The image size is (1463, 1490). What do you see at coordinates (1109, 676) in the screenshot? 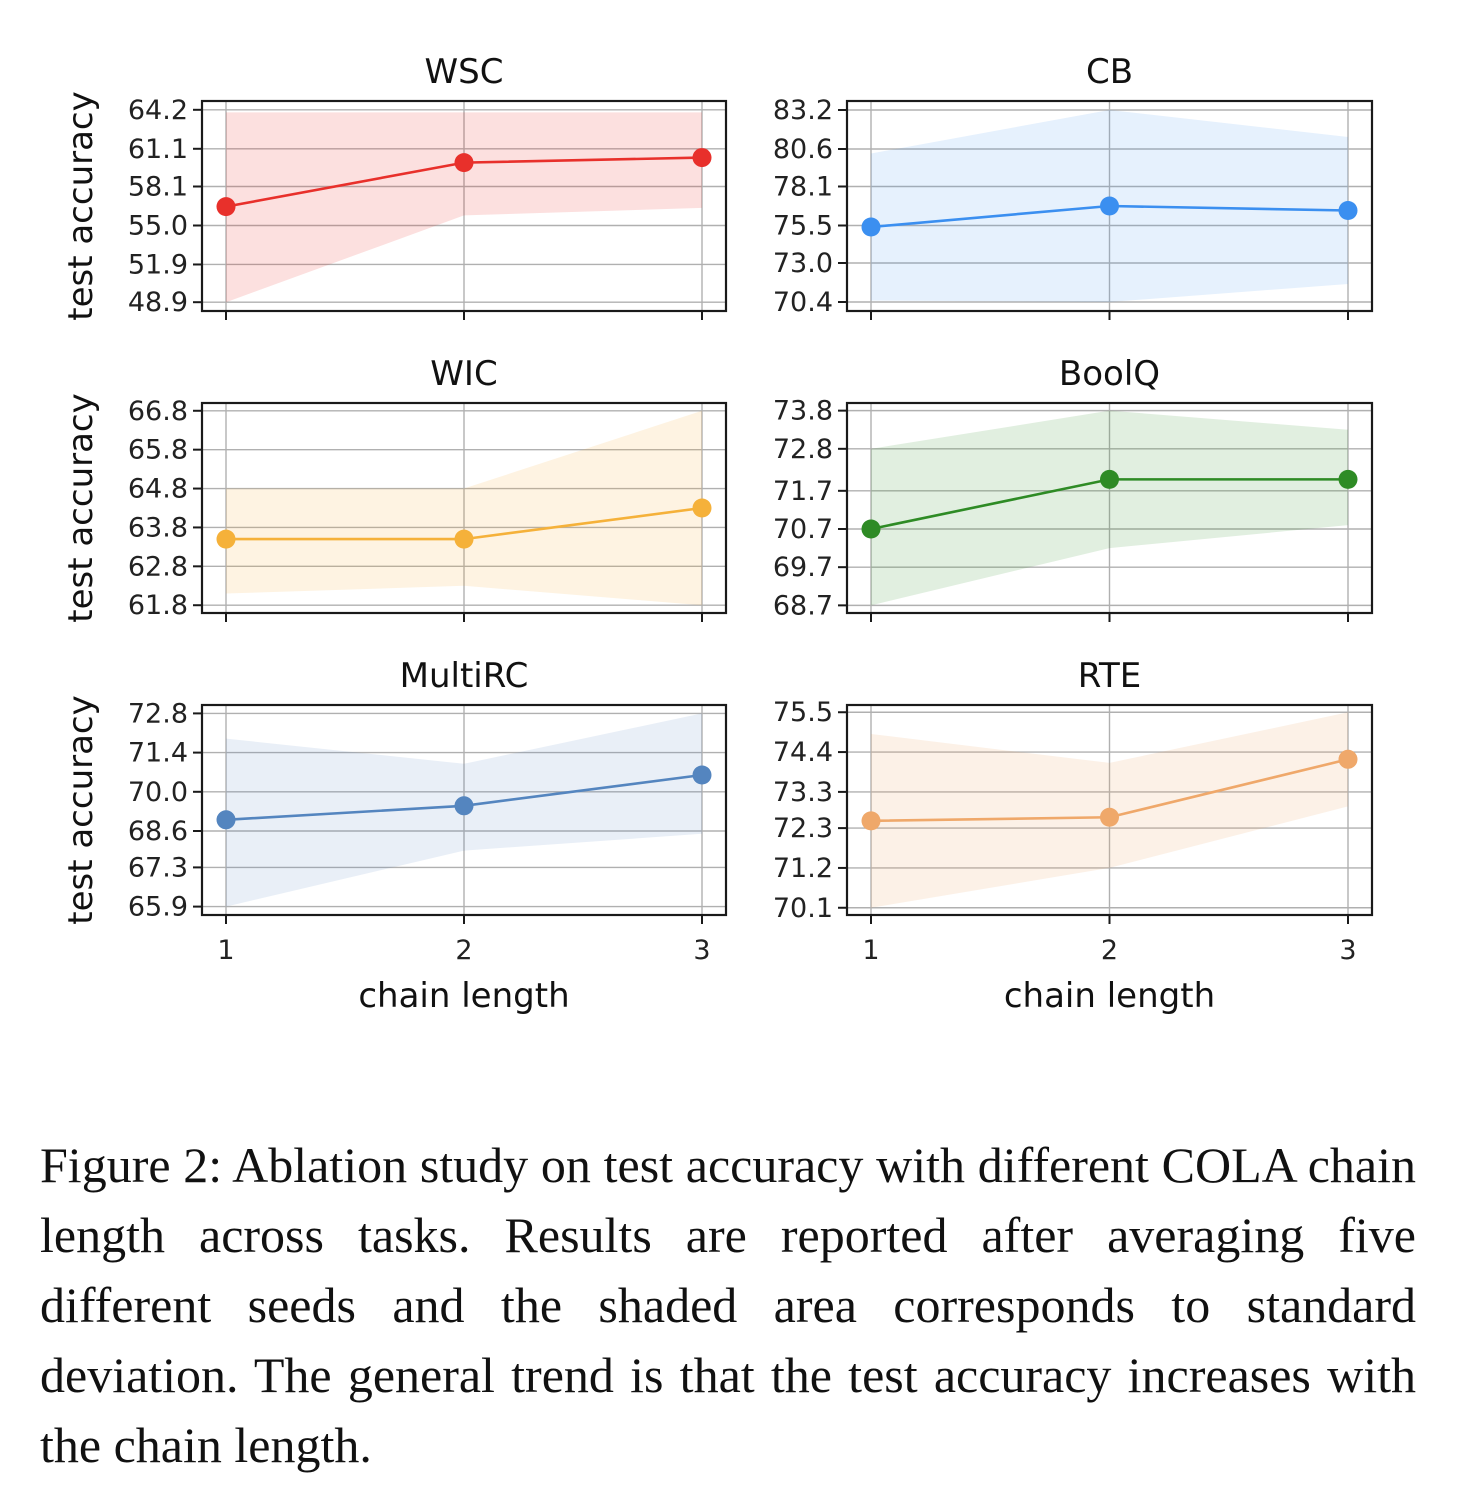
I see `subplot-title: RTE` at bounding box center [1109, 676].